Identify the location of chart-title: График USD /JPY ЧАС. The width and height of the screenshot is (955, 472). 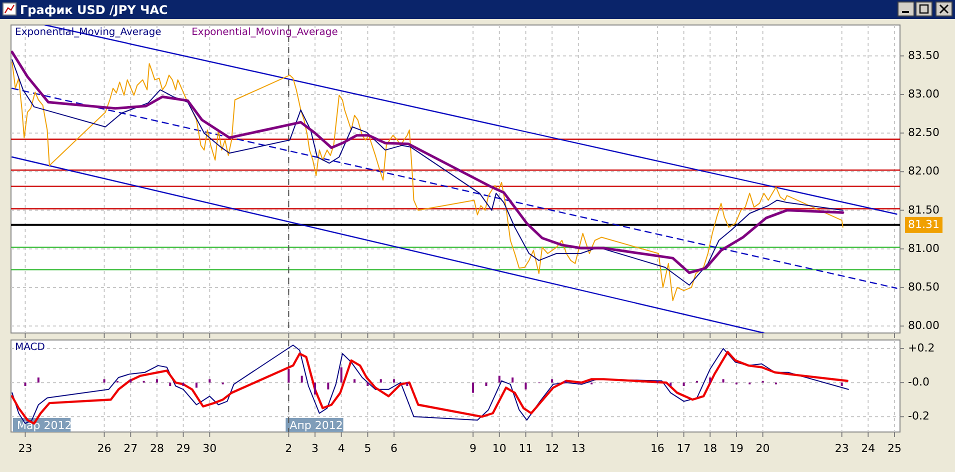
(94, 10).